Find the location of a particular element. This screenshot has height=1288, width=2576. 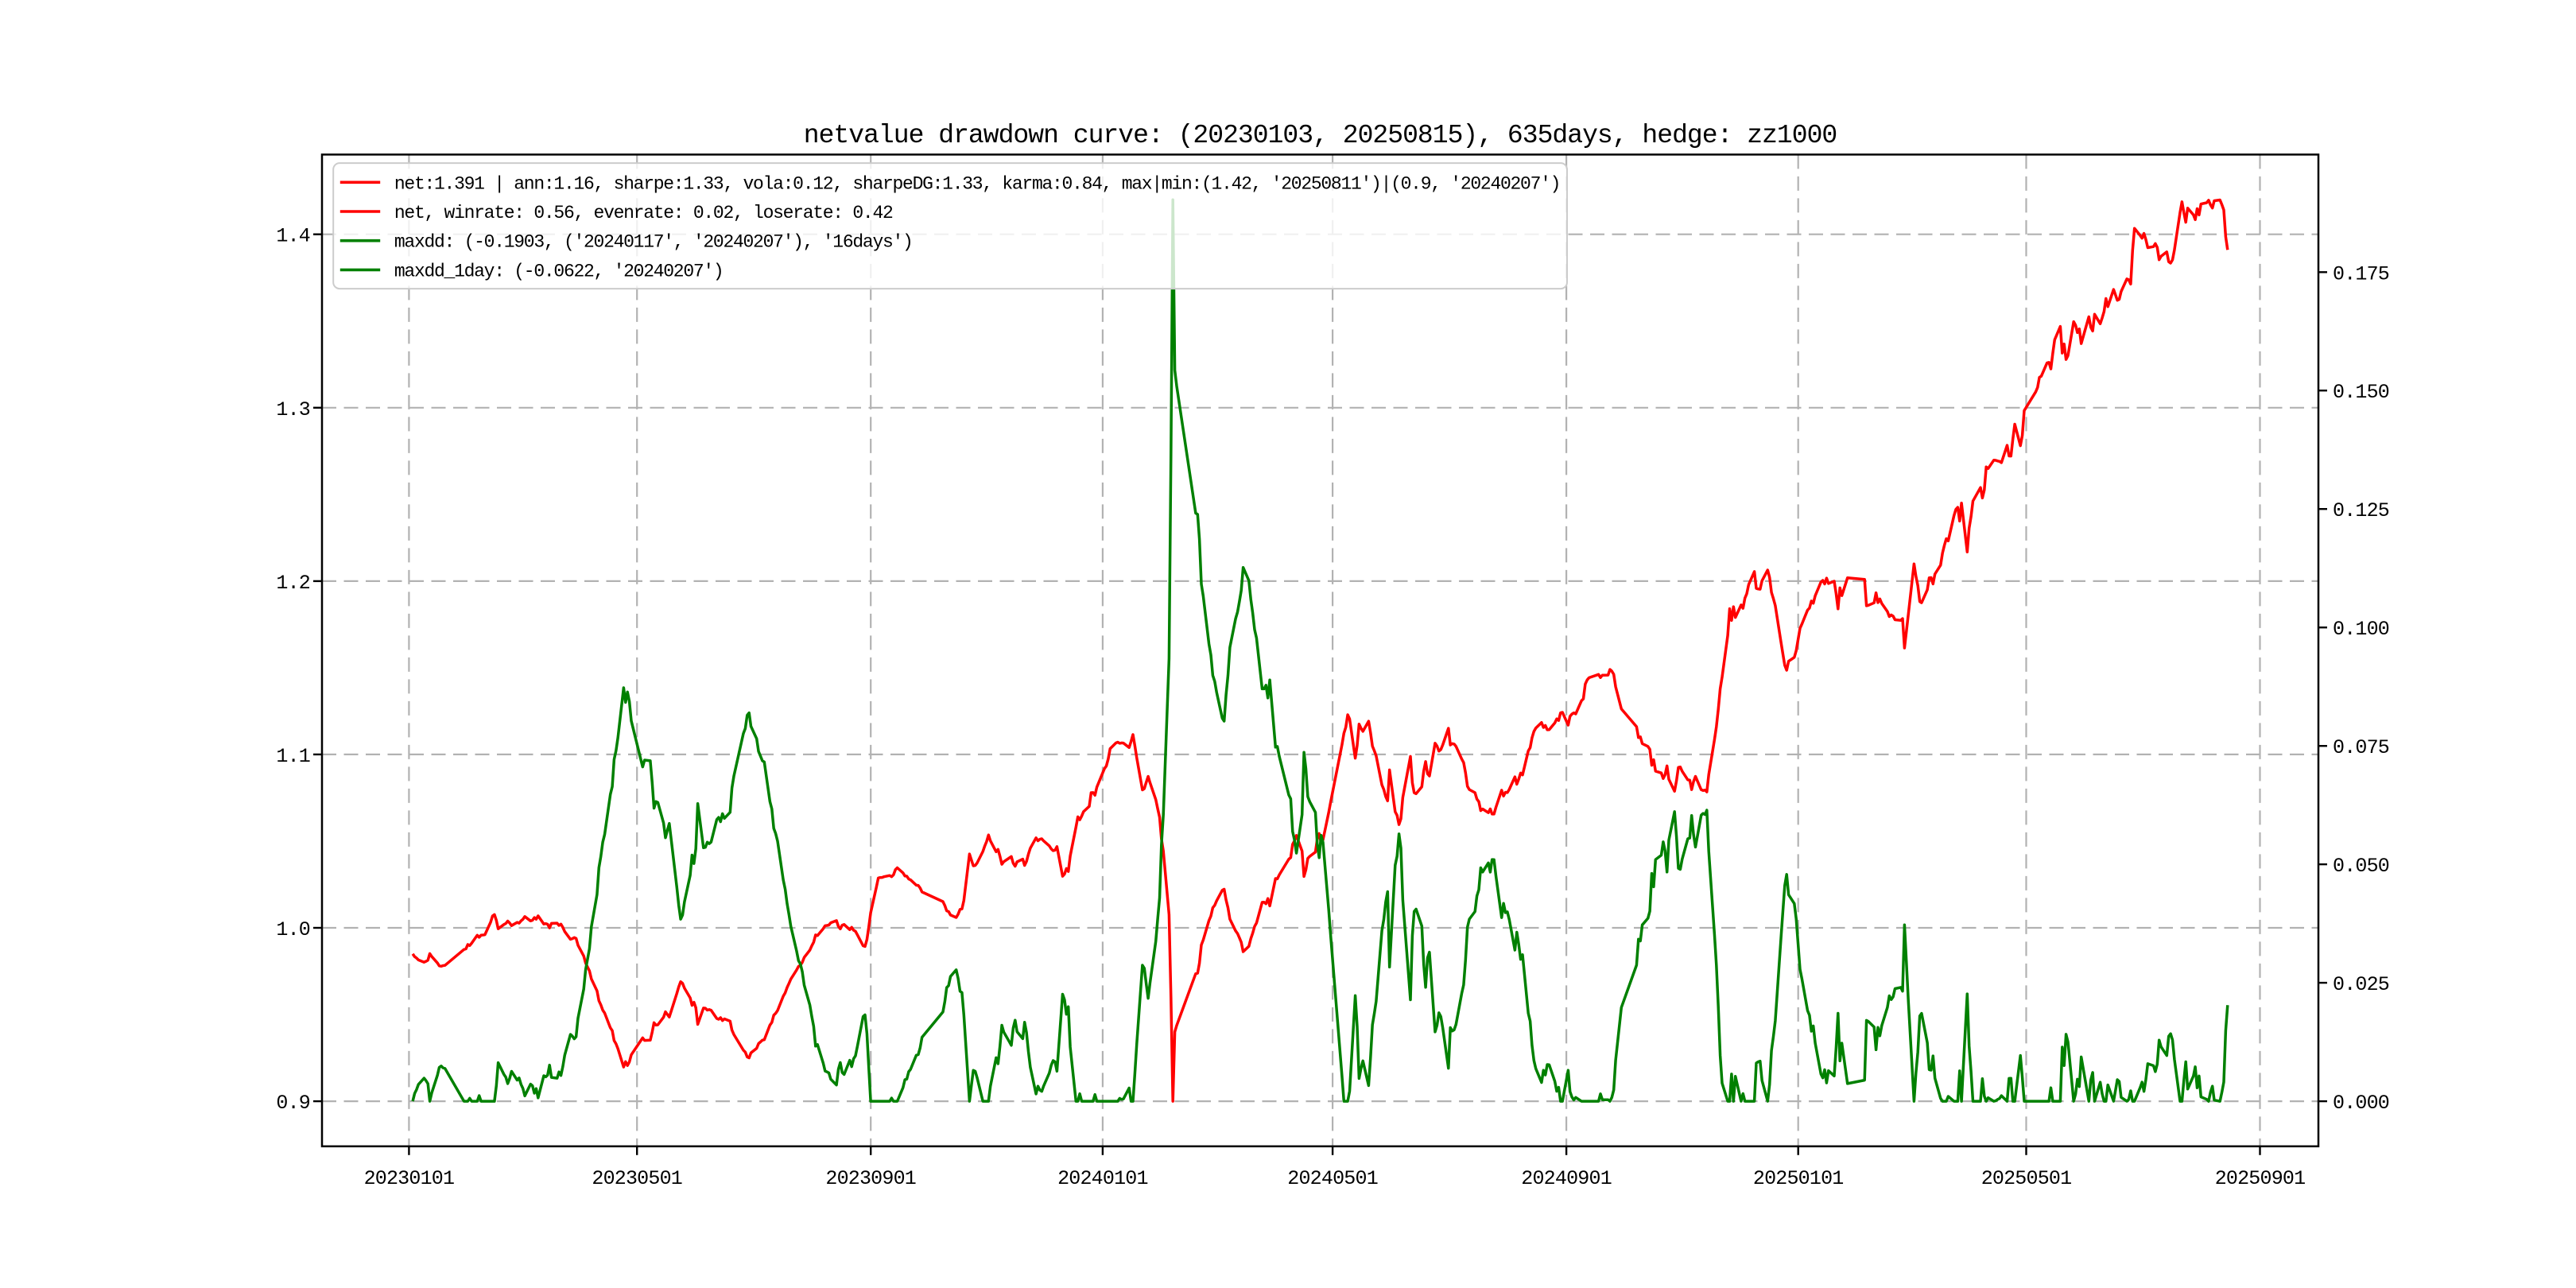

svg-text: 0.000 is located at coordinates (2361, 1103).